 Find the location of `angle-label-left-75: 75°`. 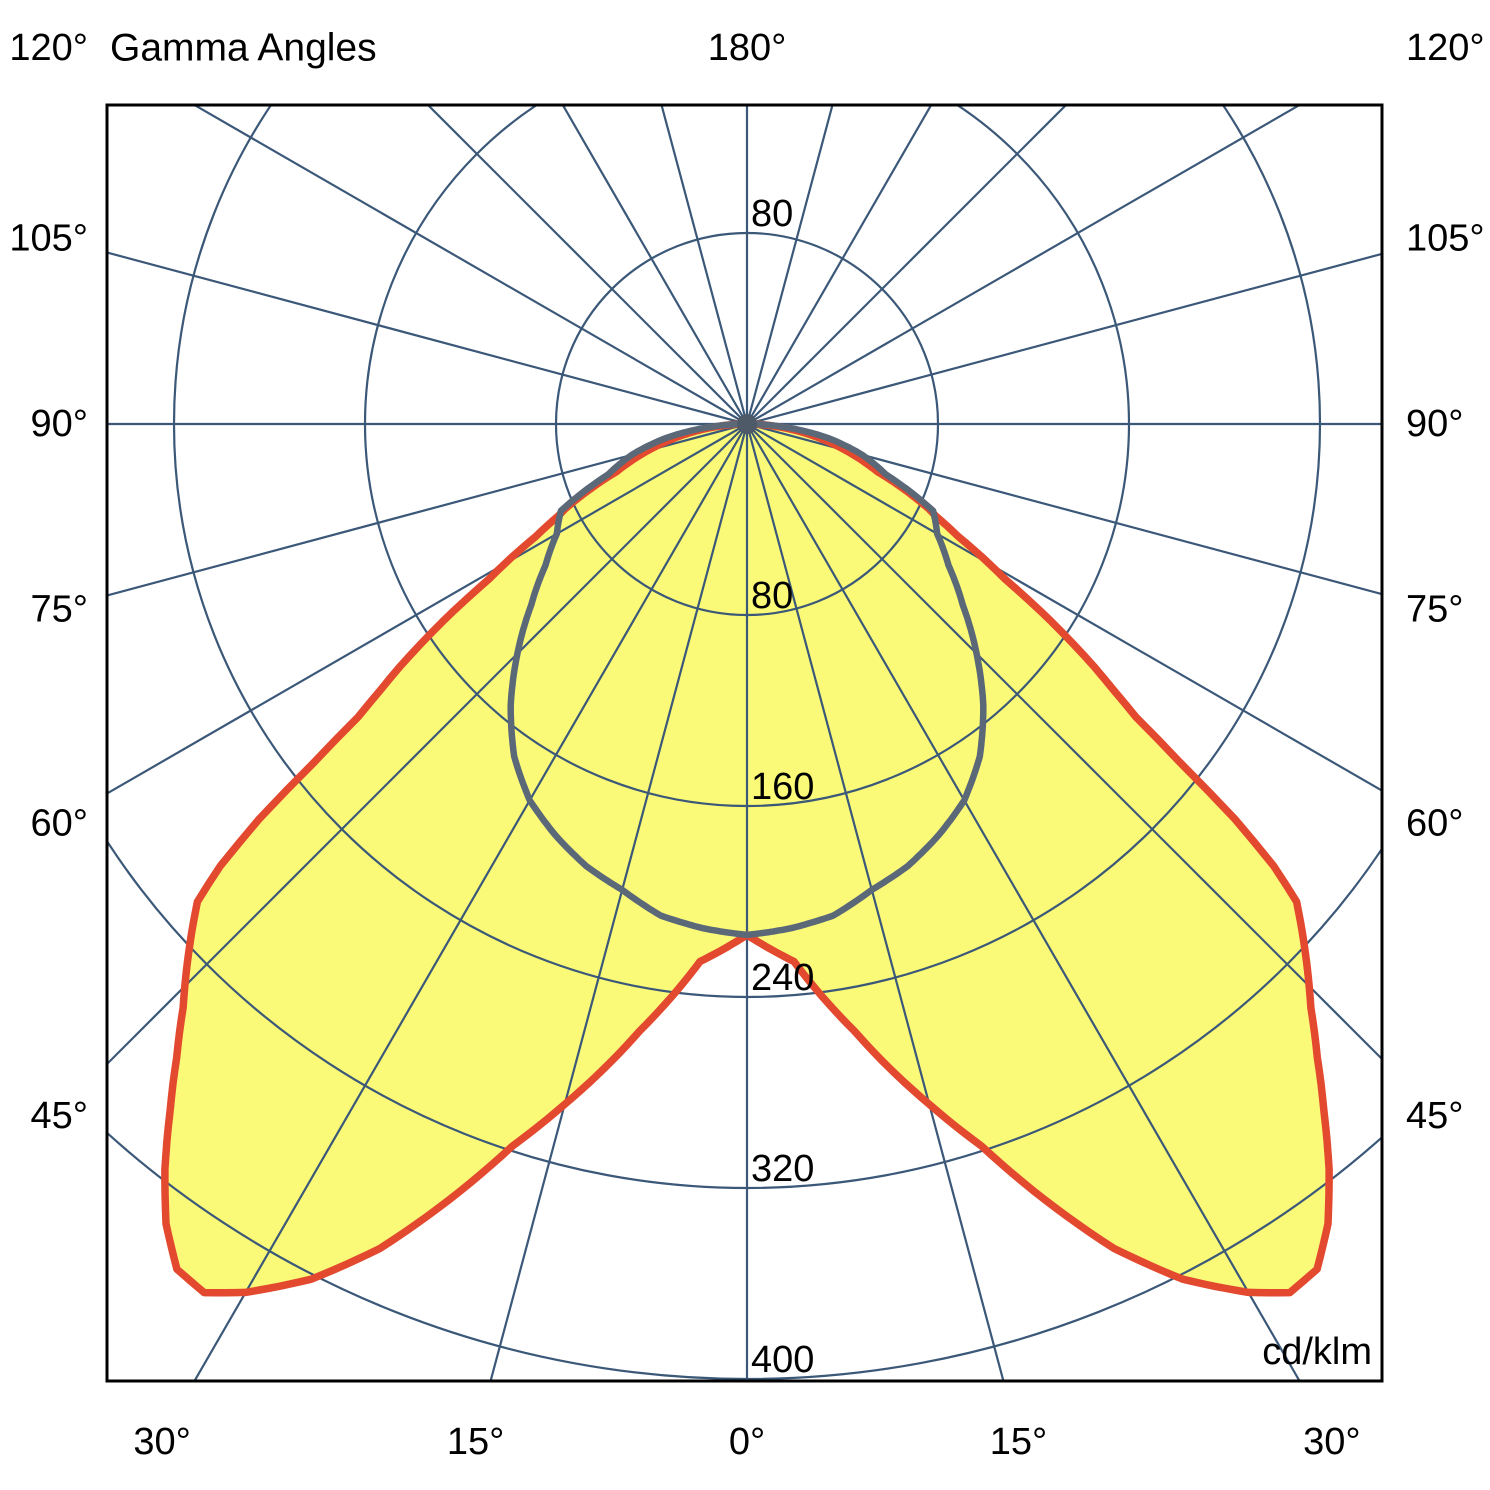

angle-label-left-75: 75° is located at coordinates (59, 609).